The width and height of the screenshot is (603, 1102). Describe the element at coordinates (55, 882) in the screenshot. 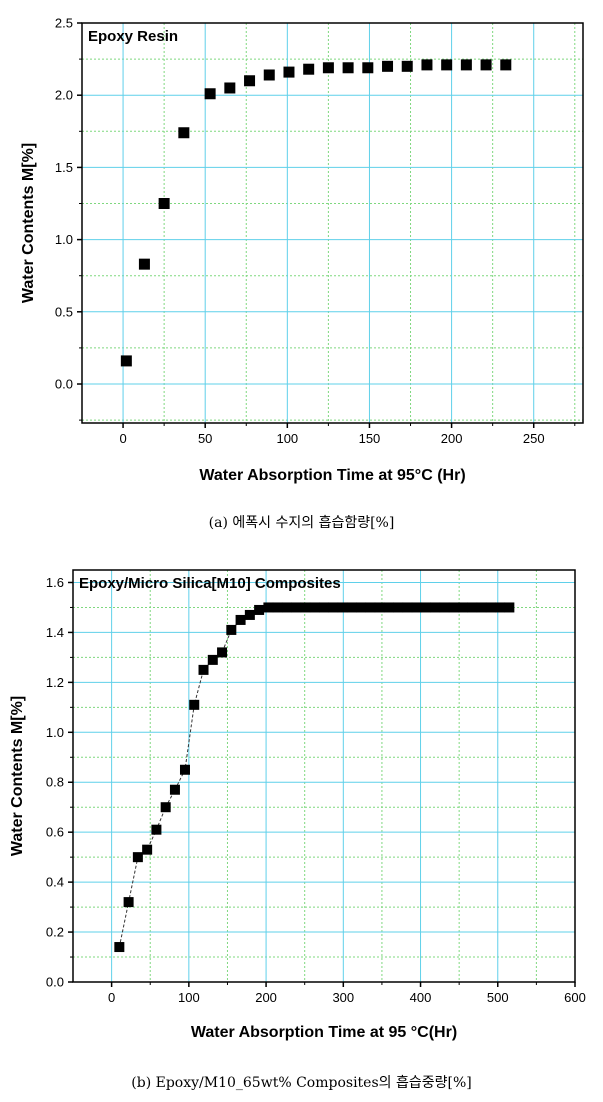

I see `y-tick-label: 0.4` at that location.